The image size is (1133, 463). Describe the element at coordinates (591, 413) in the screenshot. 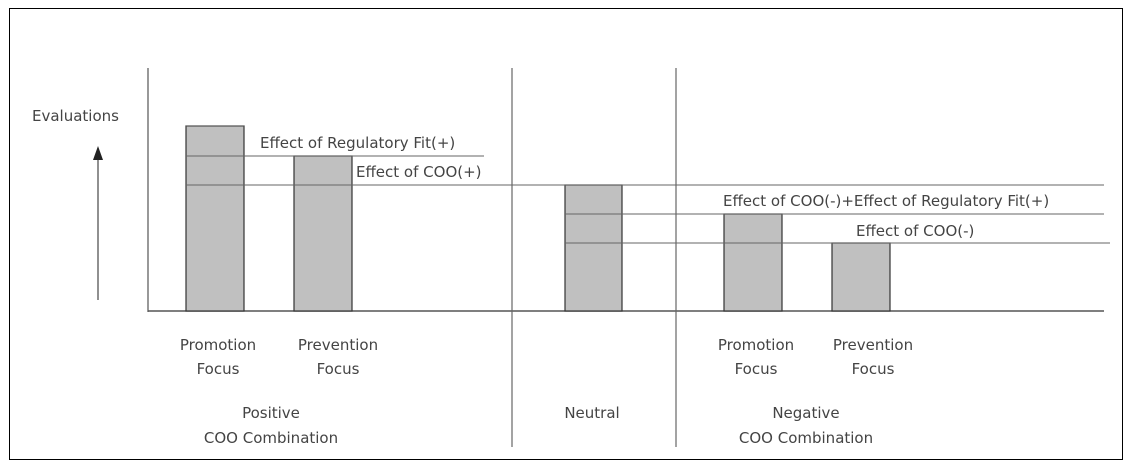

I see `group-label-neutral: Neutral` at that location.